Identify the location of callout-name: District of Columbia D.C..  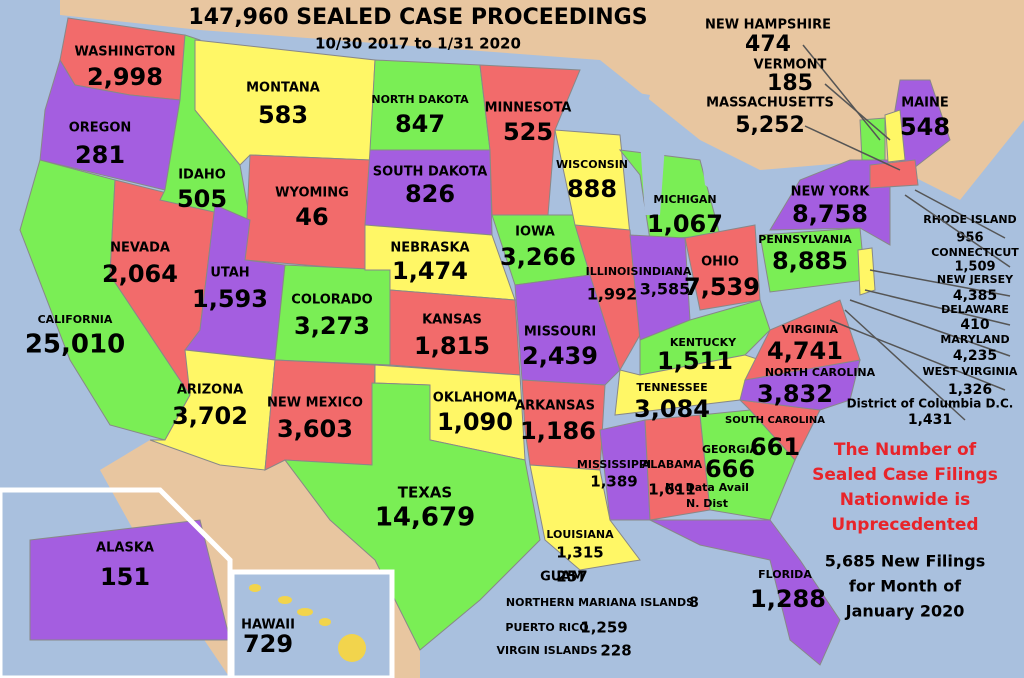
(930, 404).